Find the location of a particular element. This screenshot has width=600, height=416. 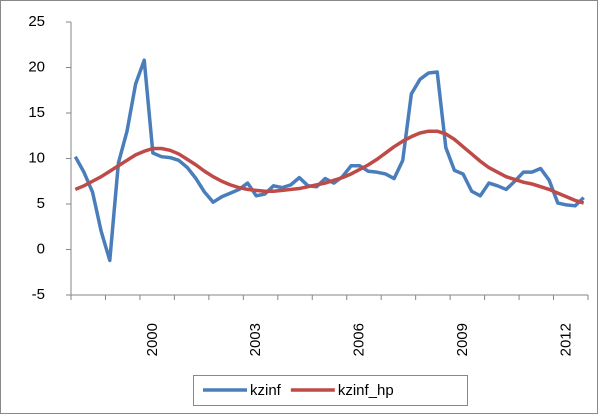

x-tick-label: 2000 is located at coordinates (152, 339).